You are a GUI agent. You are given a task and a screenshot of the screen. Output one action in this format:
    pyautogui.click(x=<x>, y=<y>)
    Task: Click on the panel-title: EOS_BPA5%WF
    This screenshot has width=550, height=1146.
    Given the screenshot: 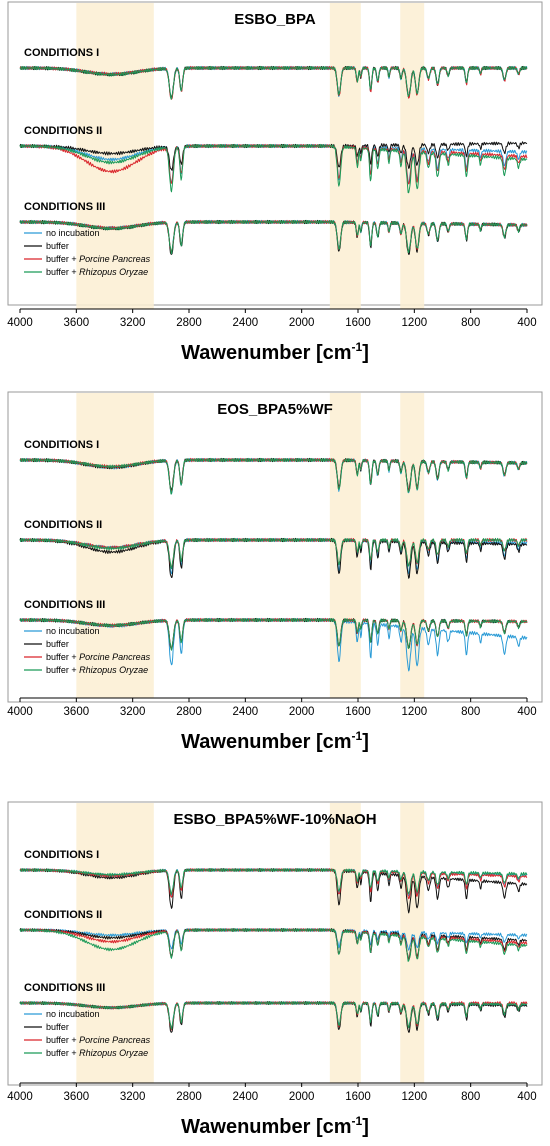 What is the action you would take?
    pyautogui.click(x=275, y=409)
    